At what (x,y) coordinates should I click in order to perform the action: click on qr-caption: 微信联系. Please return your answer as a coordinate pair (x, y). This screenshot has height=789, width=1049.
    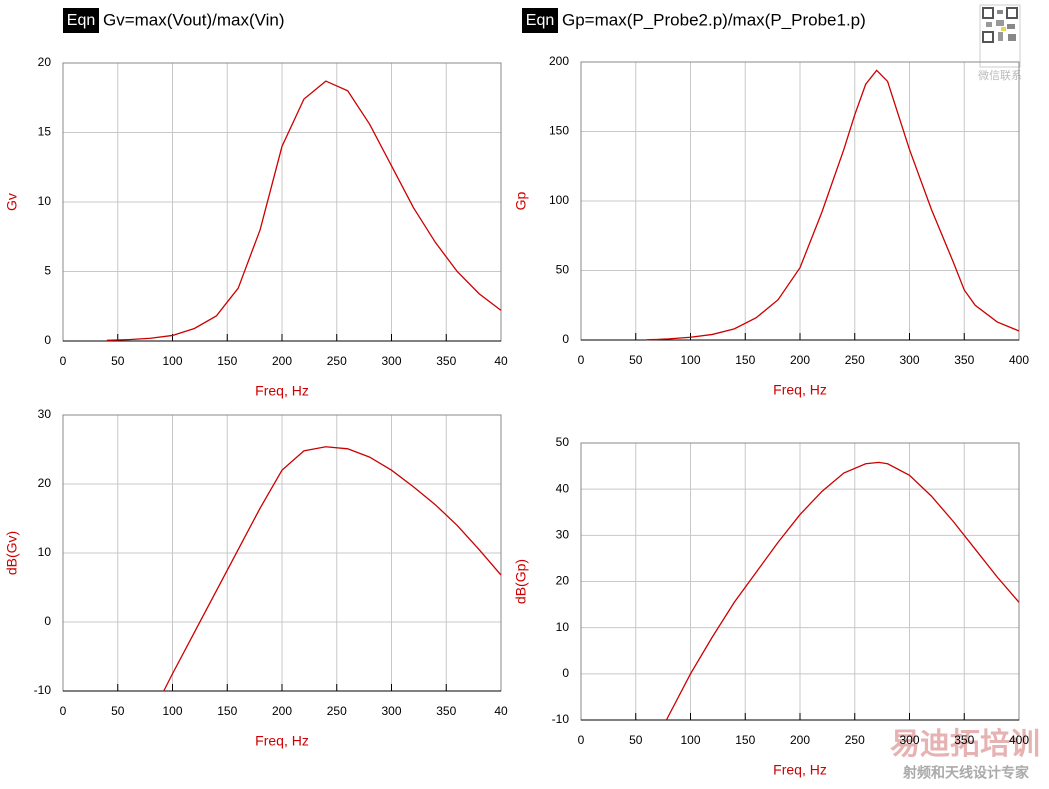
    Looking at the image, I should click on (1000, 75).